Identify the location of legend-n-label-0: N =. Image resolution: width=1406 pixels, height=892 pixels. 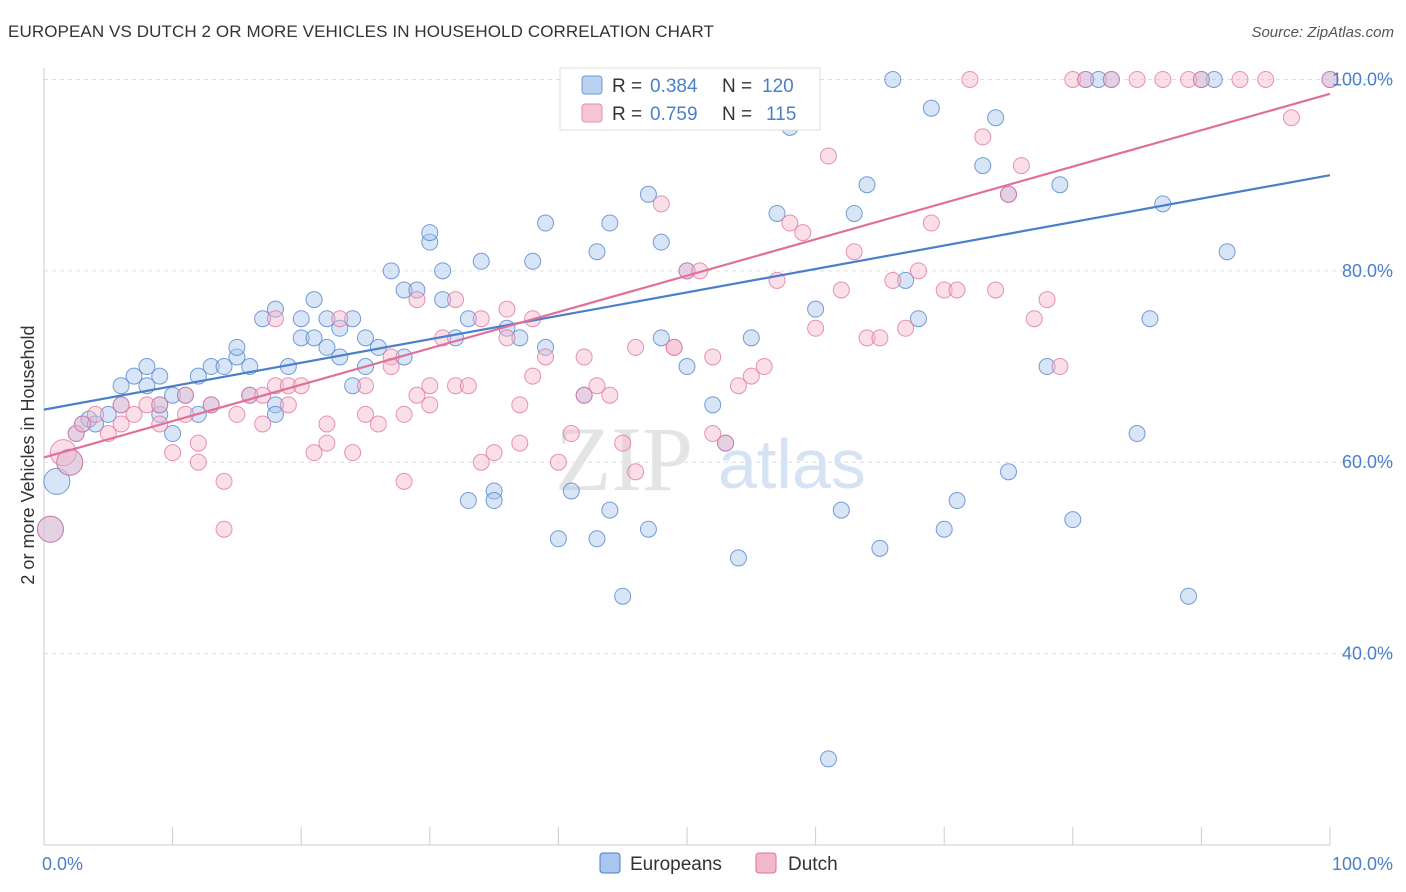
(737, 86).